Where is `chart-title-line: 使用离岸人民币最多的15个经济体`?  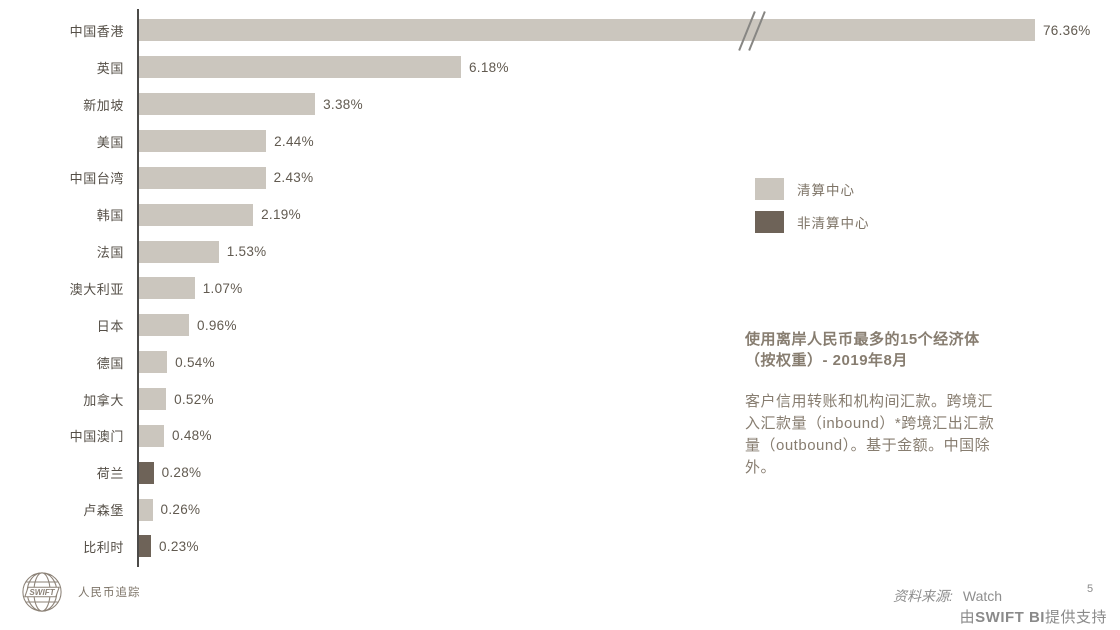 chart-title-line: 使用离岸人民币最多的15个经济体 is located at coordinates (862, 339).